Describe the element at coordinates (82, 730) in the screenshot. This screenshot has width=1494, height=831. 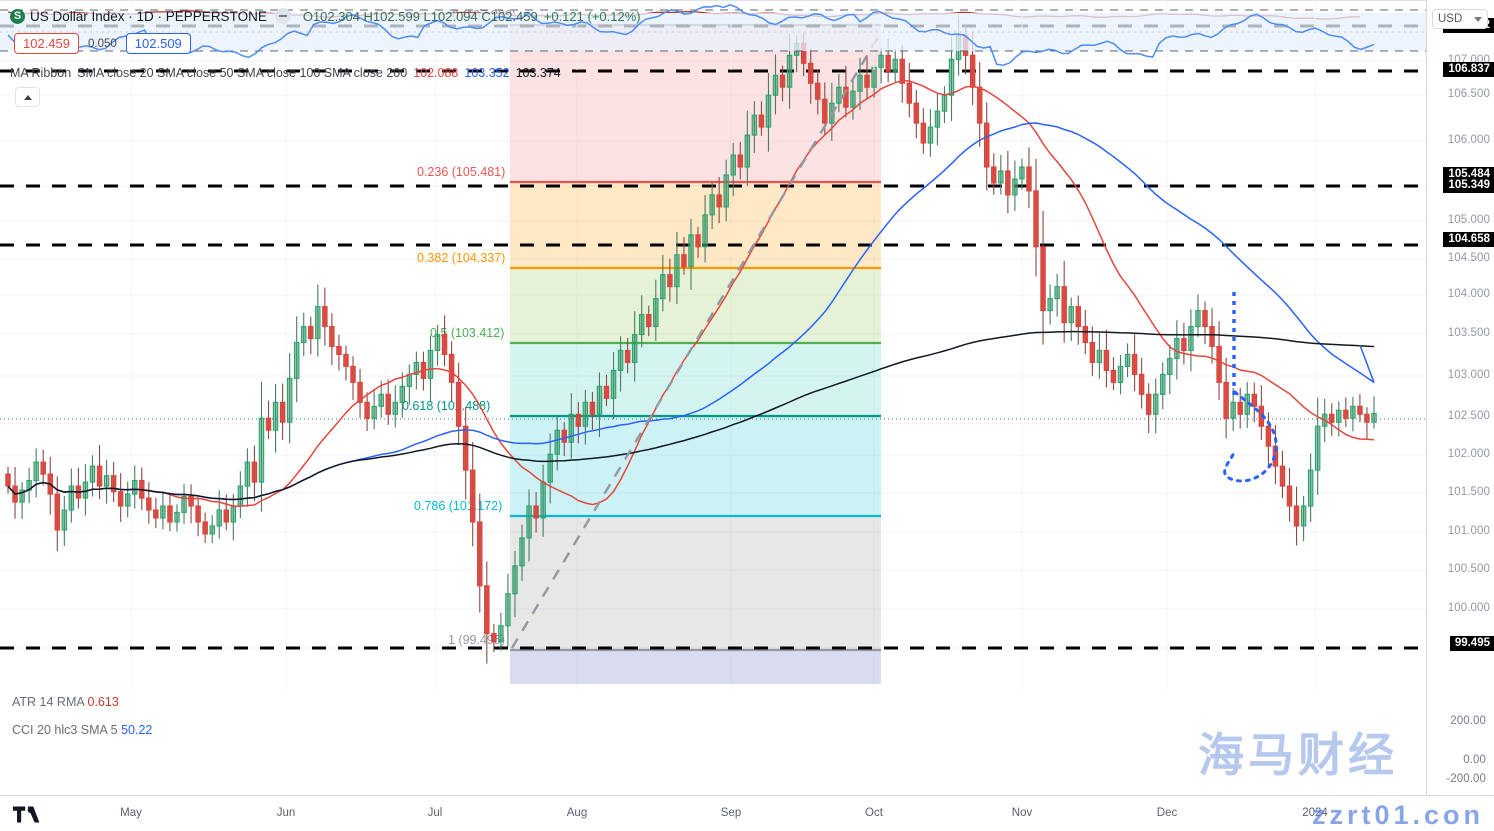
I see `cci-legend: CCI 20 hlc3 SMA 5 50.22` at that location.